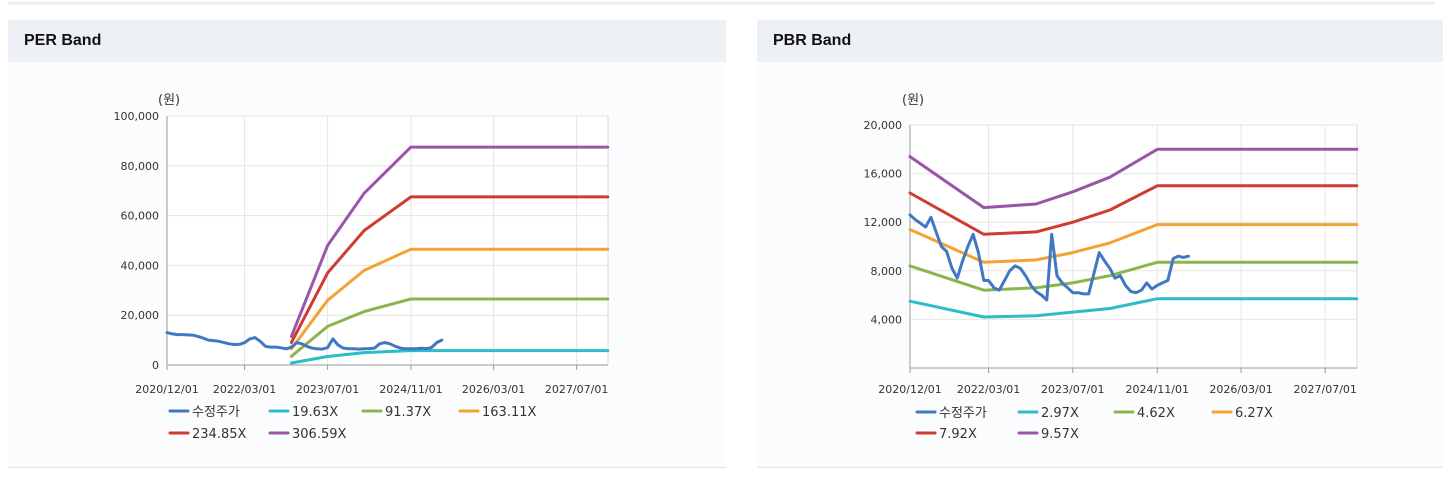 Image resolution: width=1443 pixels, height=485 pixels. What do you see at coordinates (1133, 210) in the screenshot?
I see `series-line-7.92X` at bounding box center [1133, 210].